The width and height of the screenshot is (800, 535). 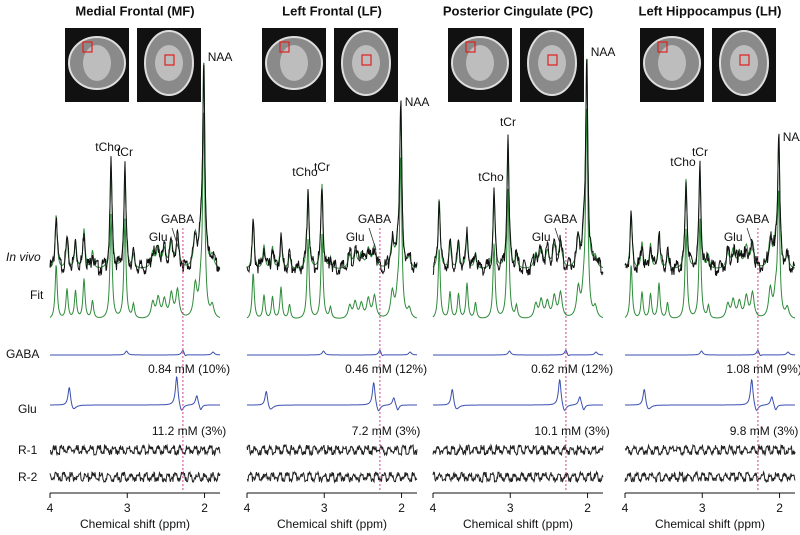 What do you see at coordinates (23, 257) in the screenshot?
I see `row-label: In vivo` at bounding box center [23, 257].